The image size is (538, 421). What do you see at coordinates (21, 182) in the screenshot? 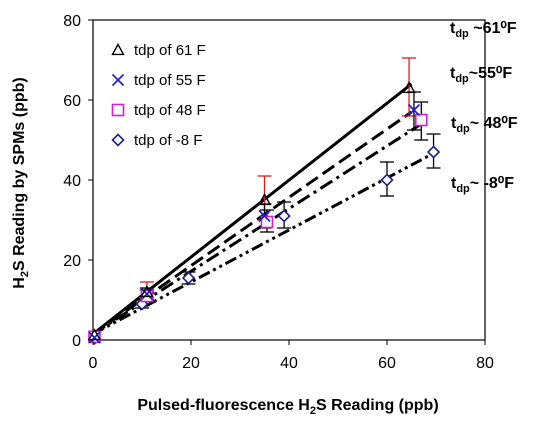
I see `y-axis-label: H2S Reading by SPMs (ppb)` at bounding box center [21, 182].